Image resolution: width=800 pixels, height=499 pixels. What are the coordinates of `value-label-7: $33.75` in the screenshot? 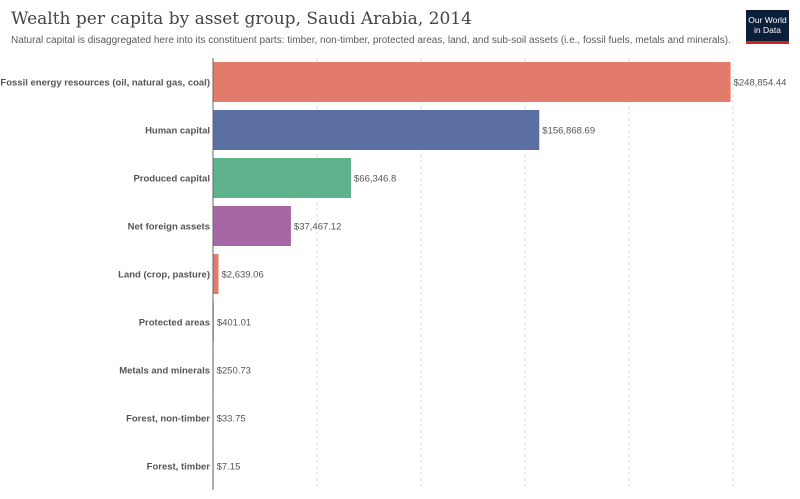 It's located at (231, 419).